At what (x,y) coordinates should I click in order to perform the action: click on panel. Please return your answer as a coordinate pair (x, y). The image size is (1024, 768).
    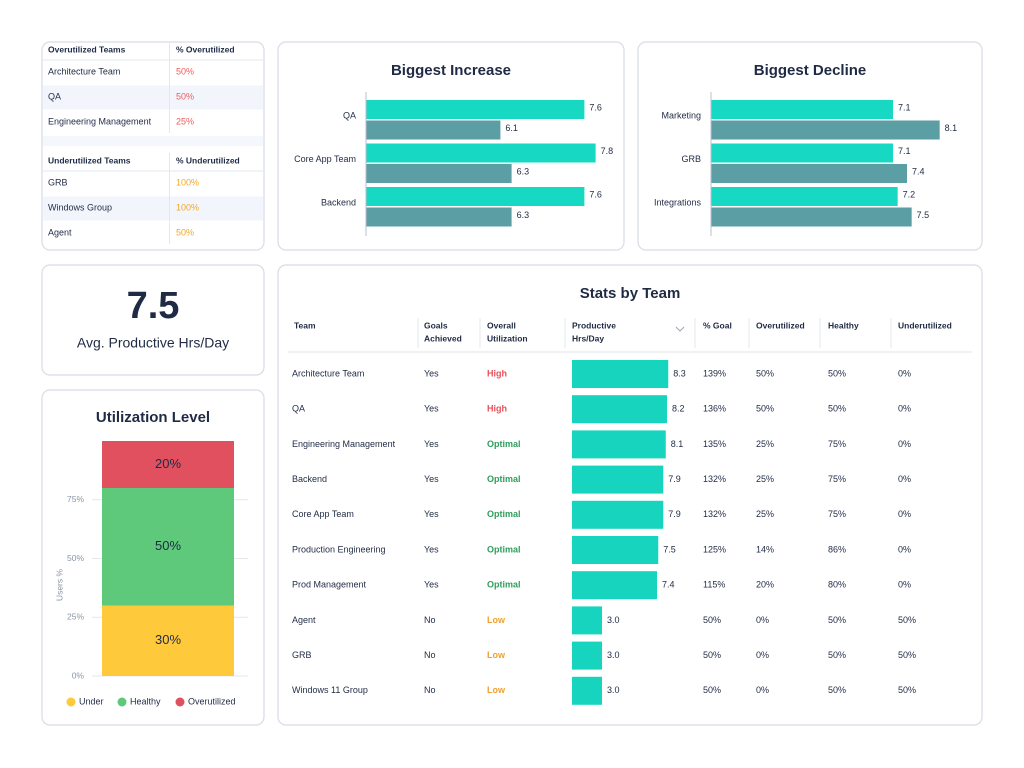
    Looking at the image, I should click on (153, 320).